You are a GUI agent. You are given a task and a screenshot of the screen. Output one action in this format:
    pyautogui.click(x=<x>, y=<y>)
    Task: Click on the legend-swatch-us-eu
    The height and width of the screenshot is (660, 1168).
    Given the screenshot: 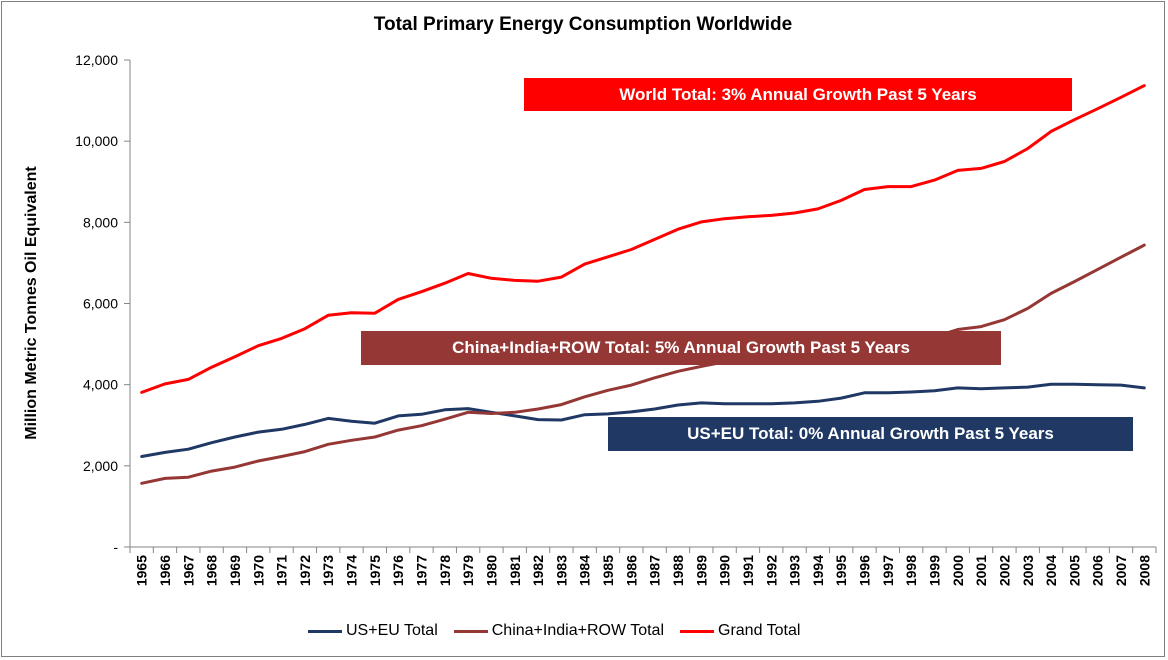 What is the action you would take?
    pyautogui.click(x=325, y=631)
    